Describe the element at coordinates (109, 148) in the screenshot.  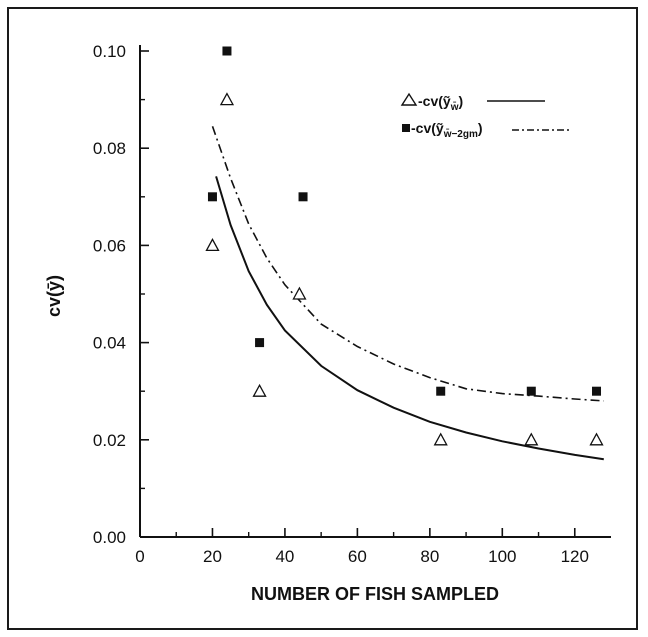
I see `y-tick-label: 0.08` at that location.